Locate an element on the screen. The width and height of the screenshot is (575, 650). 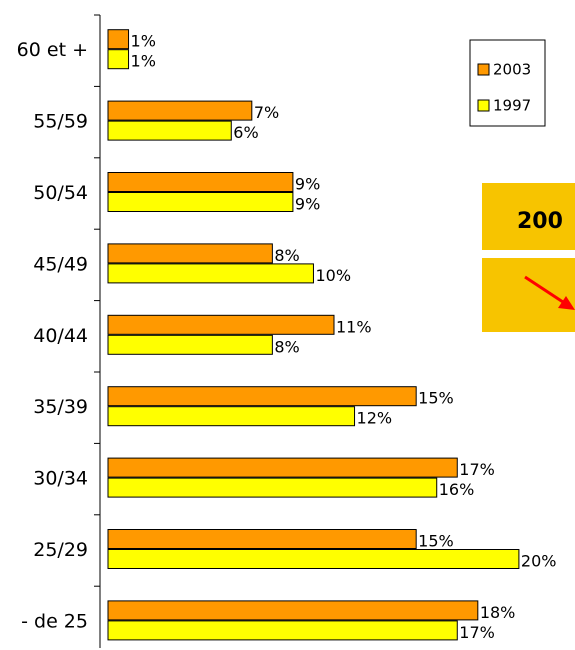
value-label: 12% is located at coordinates (375, 418).